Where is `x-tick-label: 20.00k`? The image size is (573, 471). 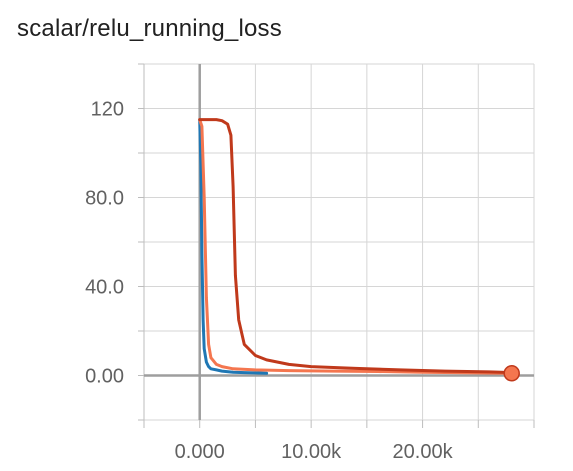
x-tick-label: 20.00k is located at coordinates (423, 452).